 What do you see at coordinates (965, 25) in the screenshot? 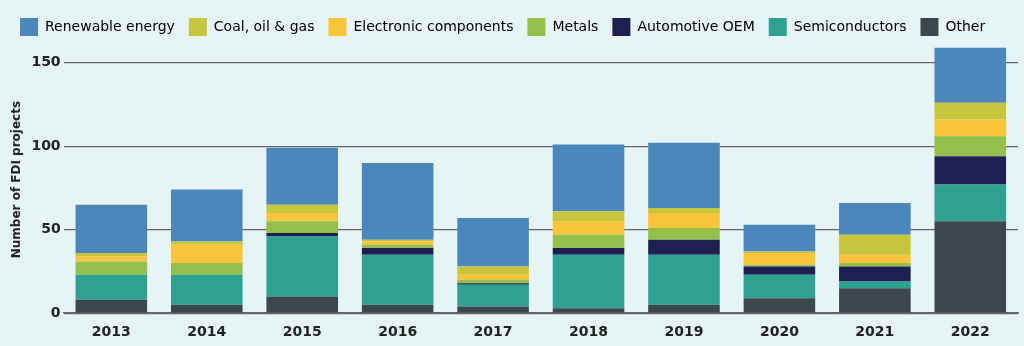
I see `legend-label: Other` at bounding box center [965, 25].